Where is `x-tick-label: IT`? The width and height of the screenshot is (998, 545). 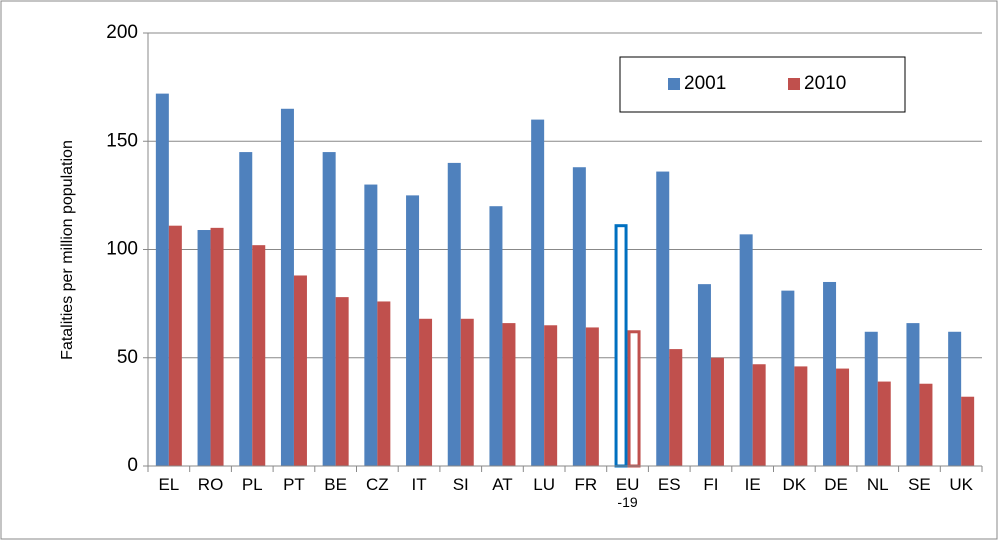
x-tick-label: IT is located at coordinates (418, 484).